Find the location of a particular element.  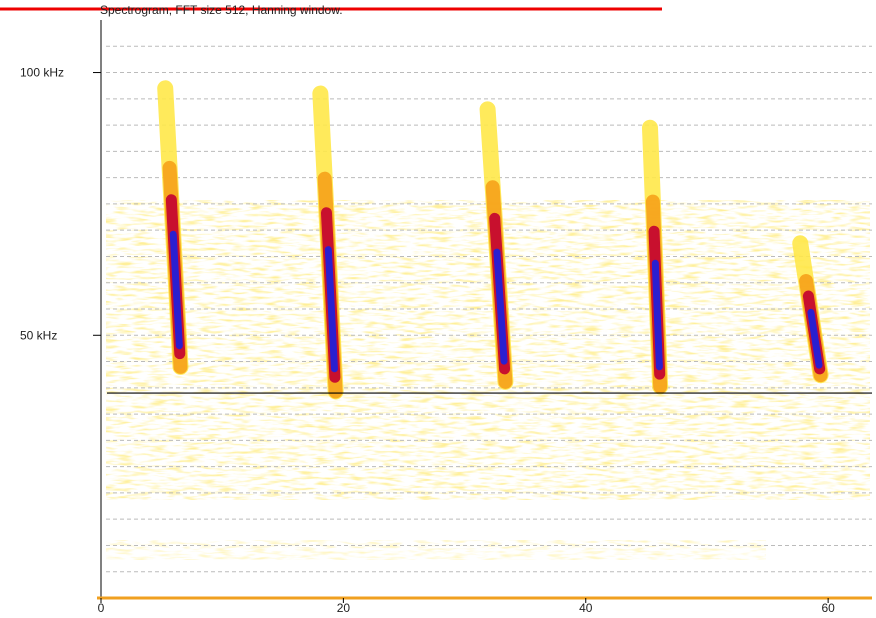

x-tick-label: 40 is located at coordinates (586, 608).